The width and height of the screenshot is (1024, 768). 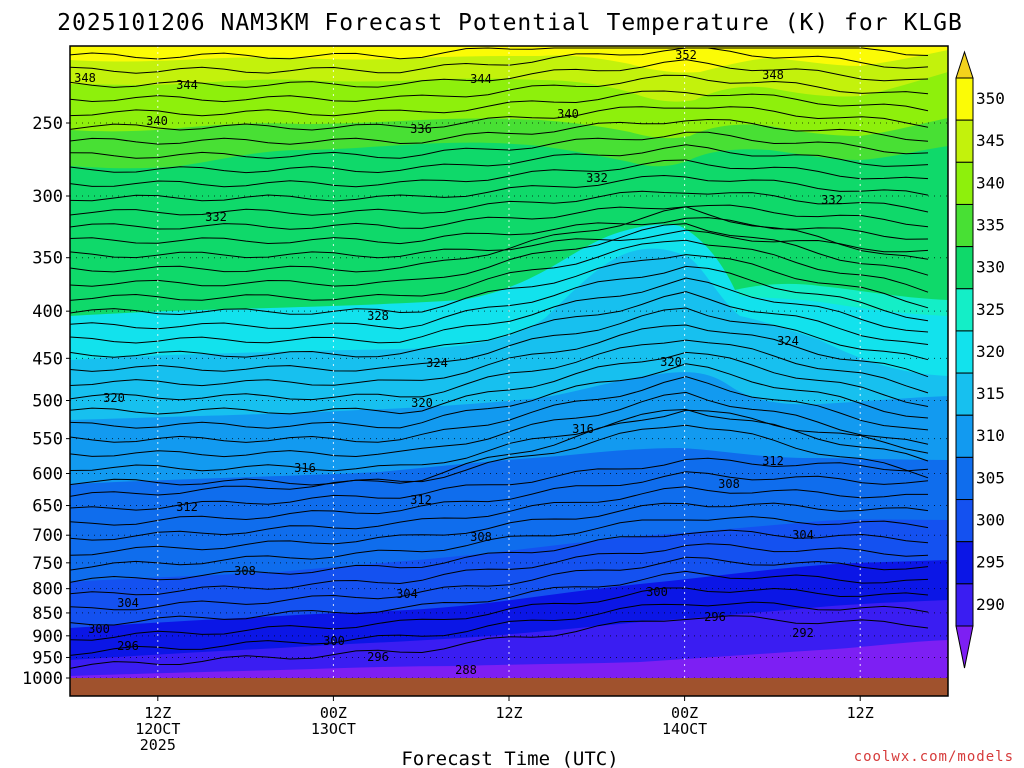 What do you see at coordinates (964, 647) in the screenshot?
I see `colorbar-arrow-bottom` at bounding box center [964, 647].